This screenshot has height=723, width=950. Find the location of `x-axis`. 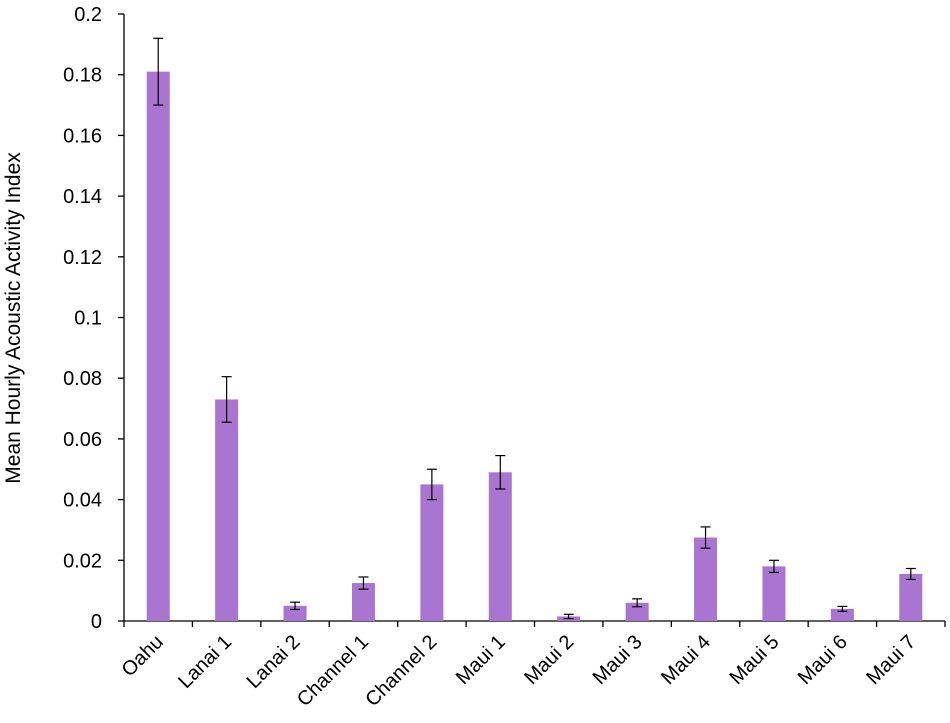

x-axis is located at coordinates (534, 623).